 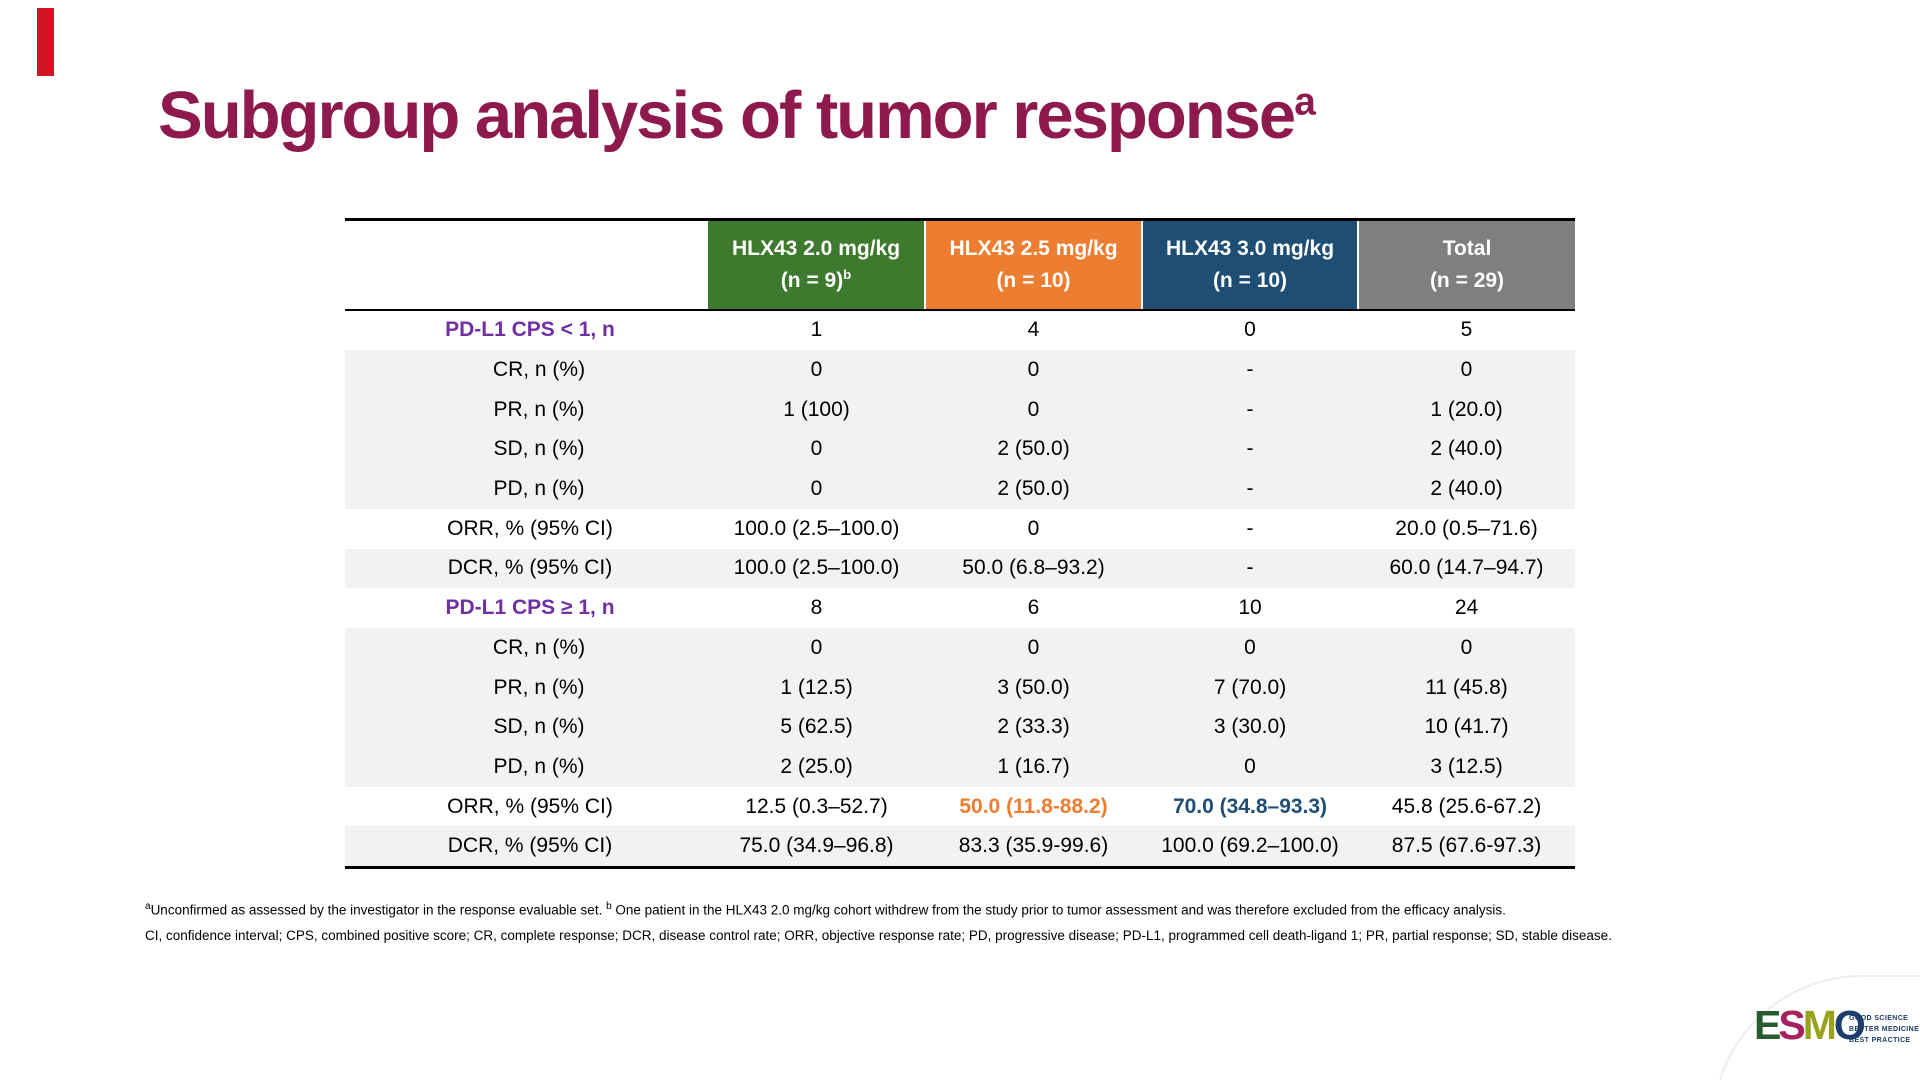 What do you see at coordinates (1466, 265) in the screenshot?
I see `column-header-4: Total (n = 29)` at bounding box center [1466, 265].